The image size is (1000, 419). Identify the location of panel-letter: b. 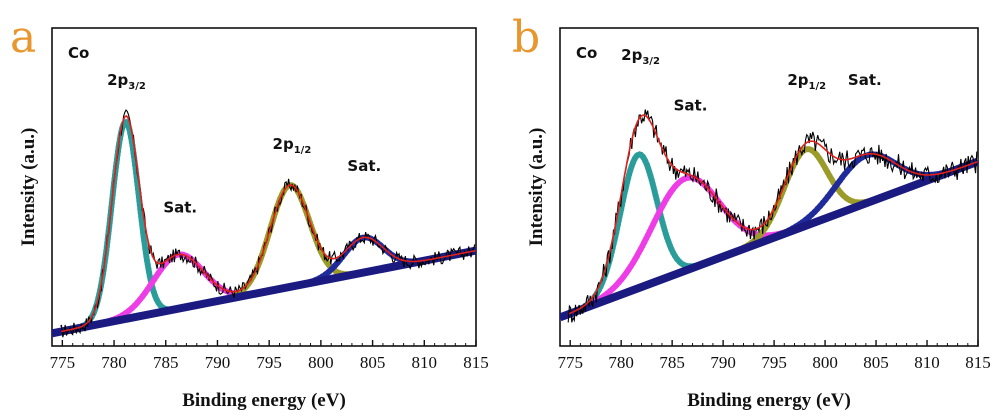
(526, 37).